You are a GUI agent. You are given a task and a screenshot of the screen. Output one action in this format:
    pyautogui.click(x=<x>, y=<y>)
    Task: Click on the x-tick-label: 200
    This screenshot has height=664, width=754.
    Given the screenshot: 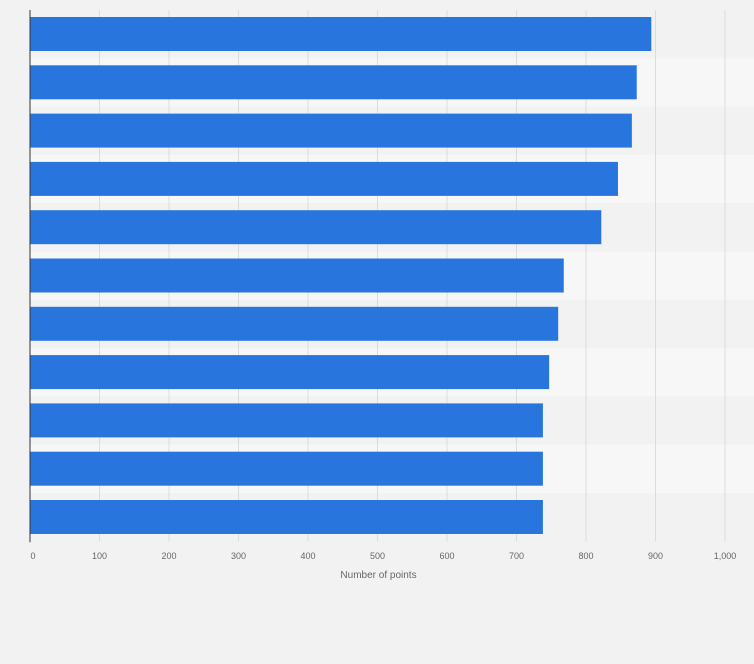 What is the action you would take?
    pyautogui.click(x=168, y=556)
    